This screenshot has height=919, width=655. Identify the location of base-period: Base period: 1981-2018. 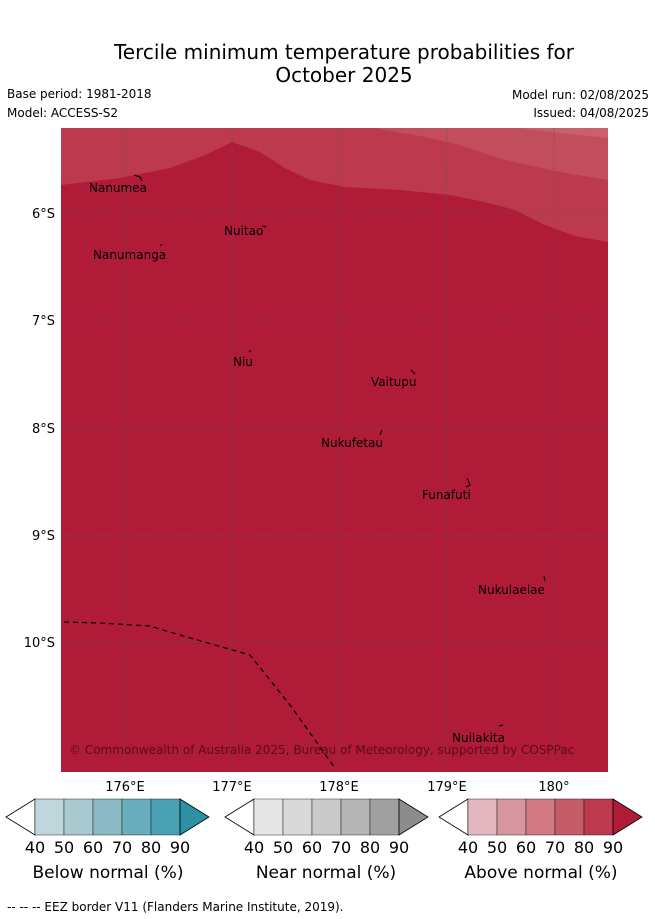
(79, 94).